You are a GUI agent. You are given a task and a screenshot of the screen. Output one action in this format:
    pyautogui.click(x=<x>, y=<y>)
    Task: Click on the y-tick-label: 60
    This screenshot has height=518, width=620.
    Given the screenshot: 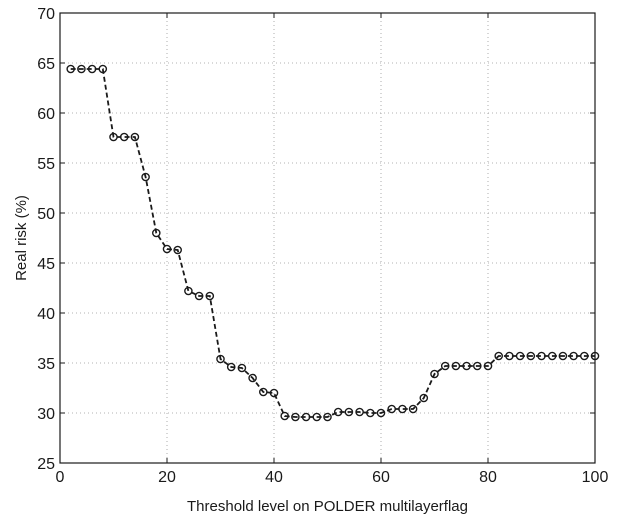 What is the action you would take?
    pyautogui.click(x=46, y=114)
    